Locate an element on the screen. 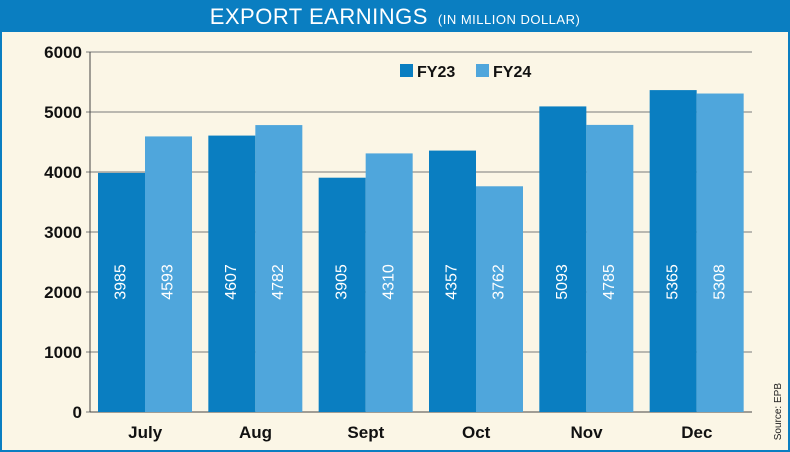 The height and width of the screenshot is (452, 790). bar-value-label: 4310 is located at coordinates (388, 282).